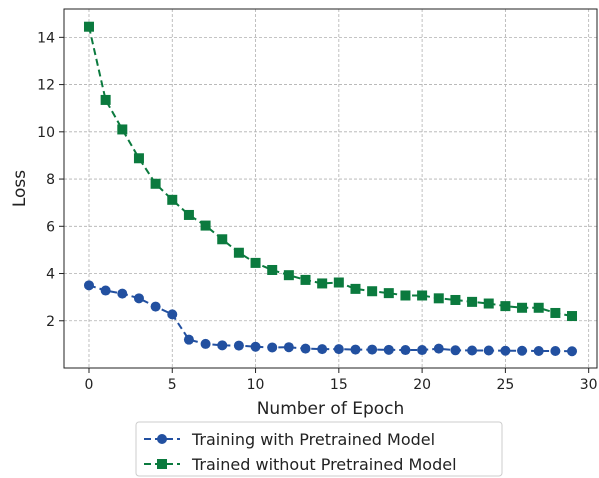 The height and width of the screenshot is (478, 599). Describe the element at coordinates (589, 385) in the screenshot. I see `x-tick-label: 30` at that location.